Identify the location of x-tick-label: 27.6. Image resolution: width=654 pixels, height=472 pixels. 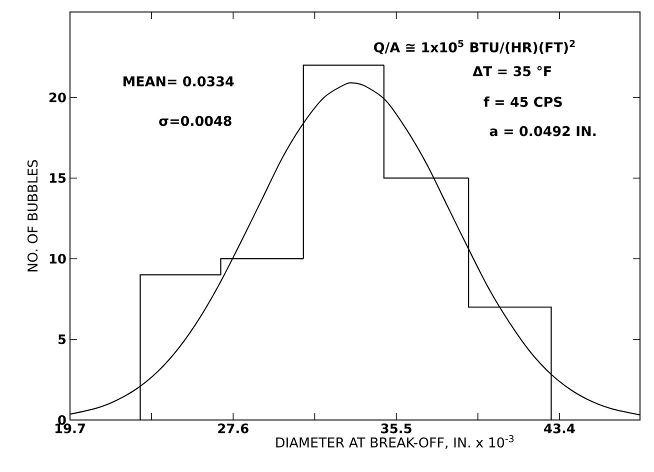
(233, 429).